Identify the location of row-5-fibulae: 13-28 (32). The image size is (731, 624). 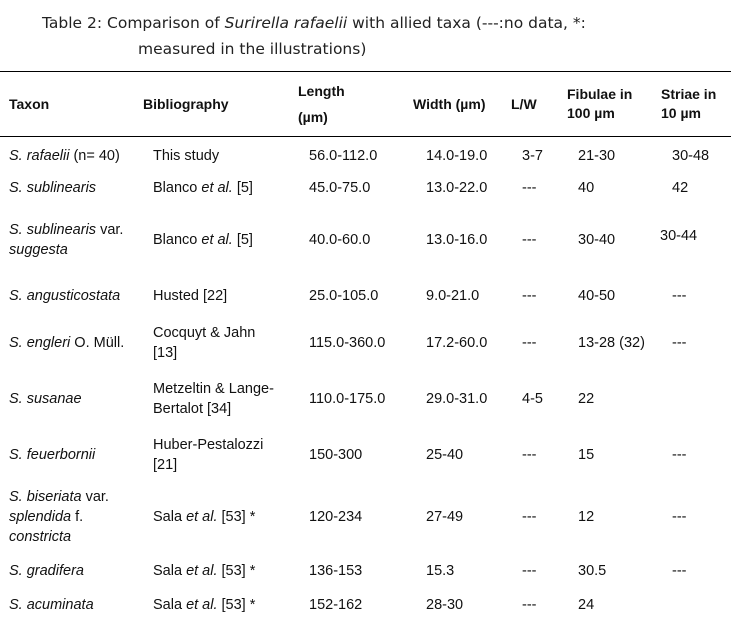
(611, 343).